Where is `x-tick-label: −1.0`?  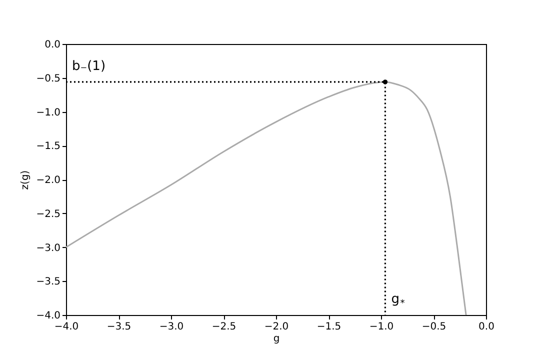
x-tick-label: −1.0 is located at coordinates (381, 327).